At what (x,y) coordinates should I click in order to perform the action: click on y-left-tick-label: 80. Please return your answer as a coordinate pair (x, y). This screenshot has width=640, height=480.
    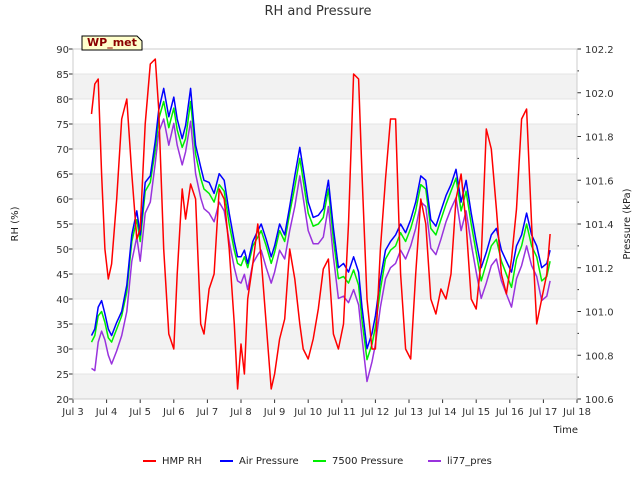
    Looking at the image, I should click on (62, 100).